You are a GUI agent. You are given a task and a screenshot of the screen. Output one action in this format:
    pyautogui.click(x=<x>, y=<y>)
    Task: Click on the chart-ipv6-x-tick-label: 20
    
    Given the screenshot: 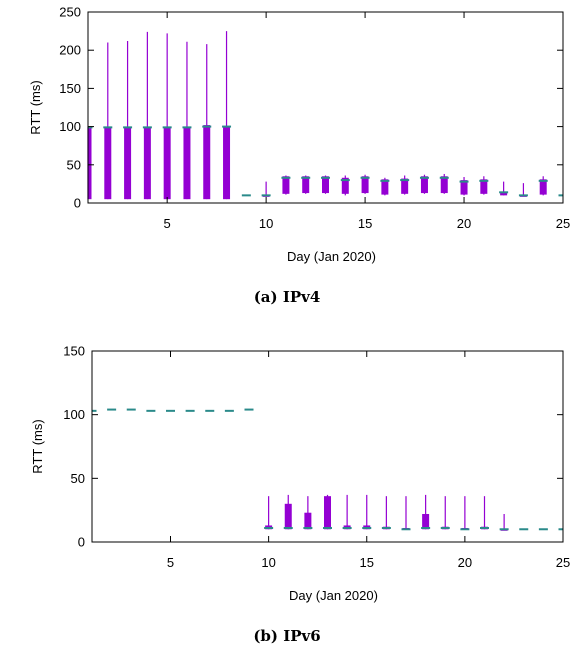 What is the action you would take?
    pyautogui.click(x=465, y=562)
    